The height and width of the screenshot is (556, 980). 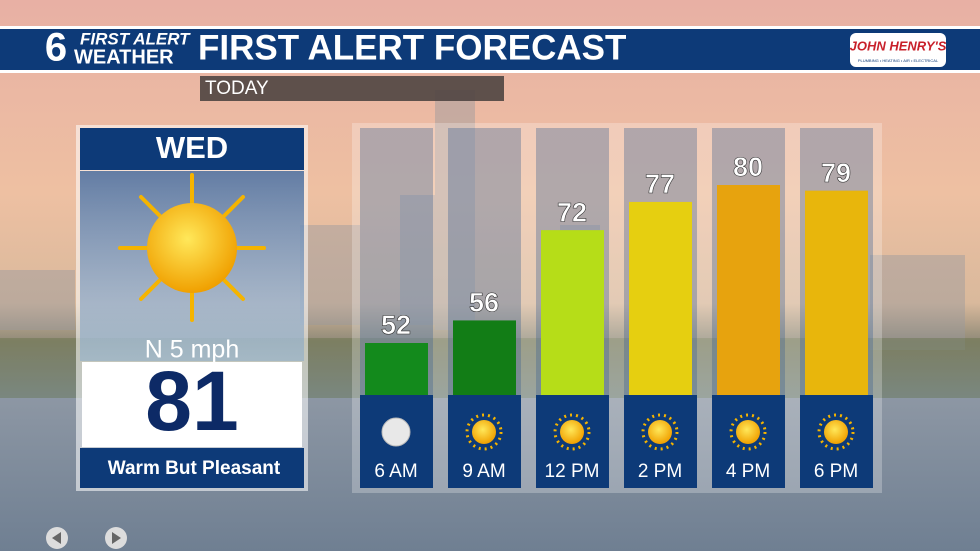 I want to click on brand-line: WEATHER, so click(x=124, y=57).